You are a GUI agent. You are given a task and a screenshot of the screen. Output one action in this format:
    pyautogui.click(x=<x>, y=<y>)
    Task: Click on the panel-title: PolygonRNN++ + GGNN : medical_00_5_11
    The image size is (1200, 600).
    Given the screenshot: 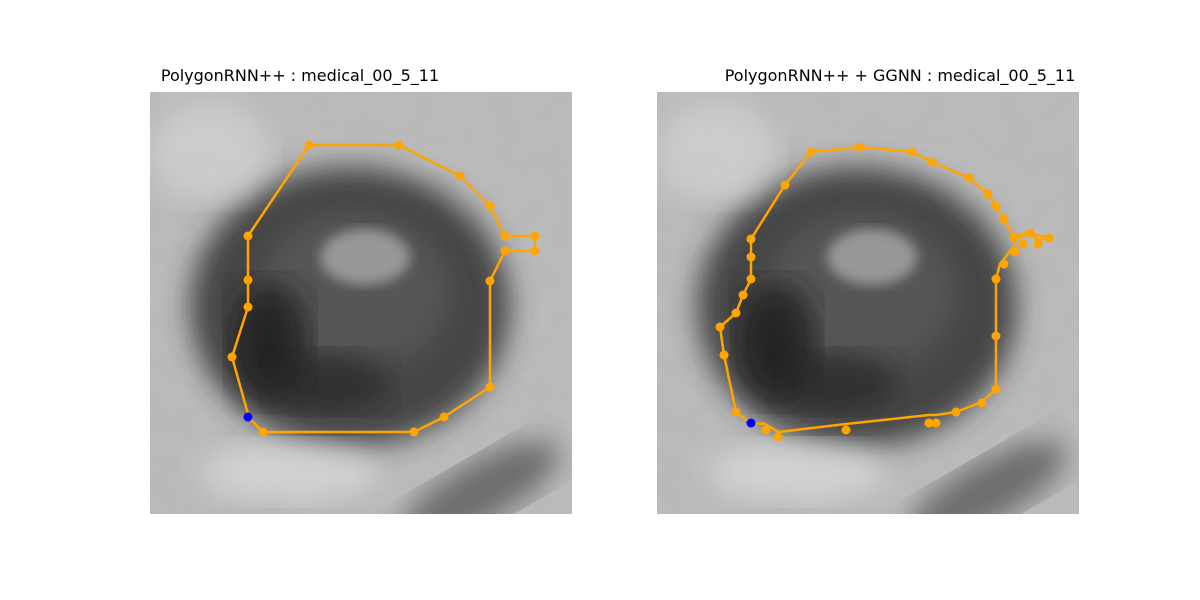 What is the action you would take?
    pyautogui.click(x=900, y=75)
    